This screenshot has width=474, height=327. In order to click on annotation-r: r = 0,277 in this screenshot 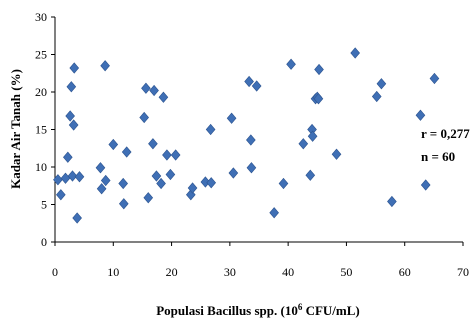, I will do `click(445, 133)`.